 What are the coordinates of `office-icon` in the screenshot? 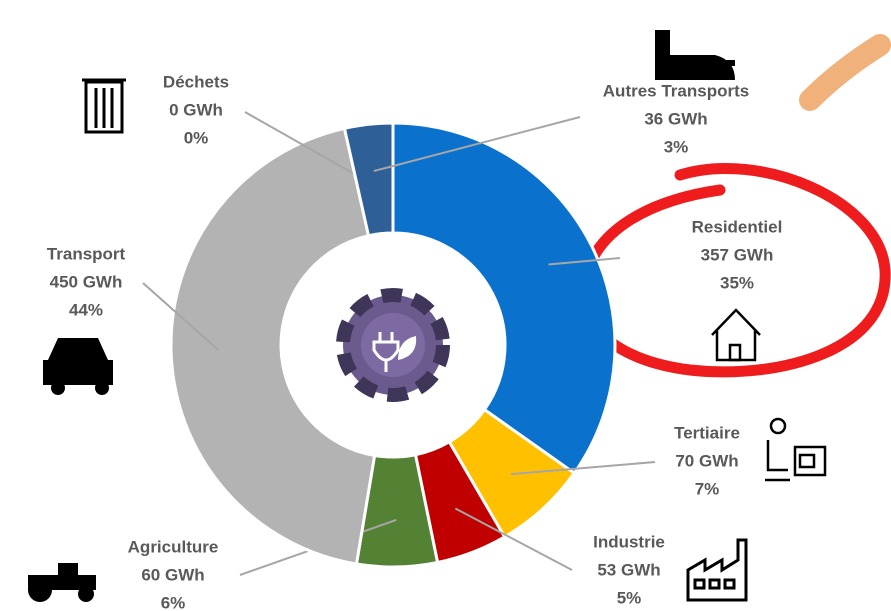 It's located at (796, 449).